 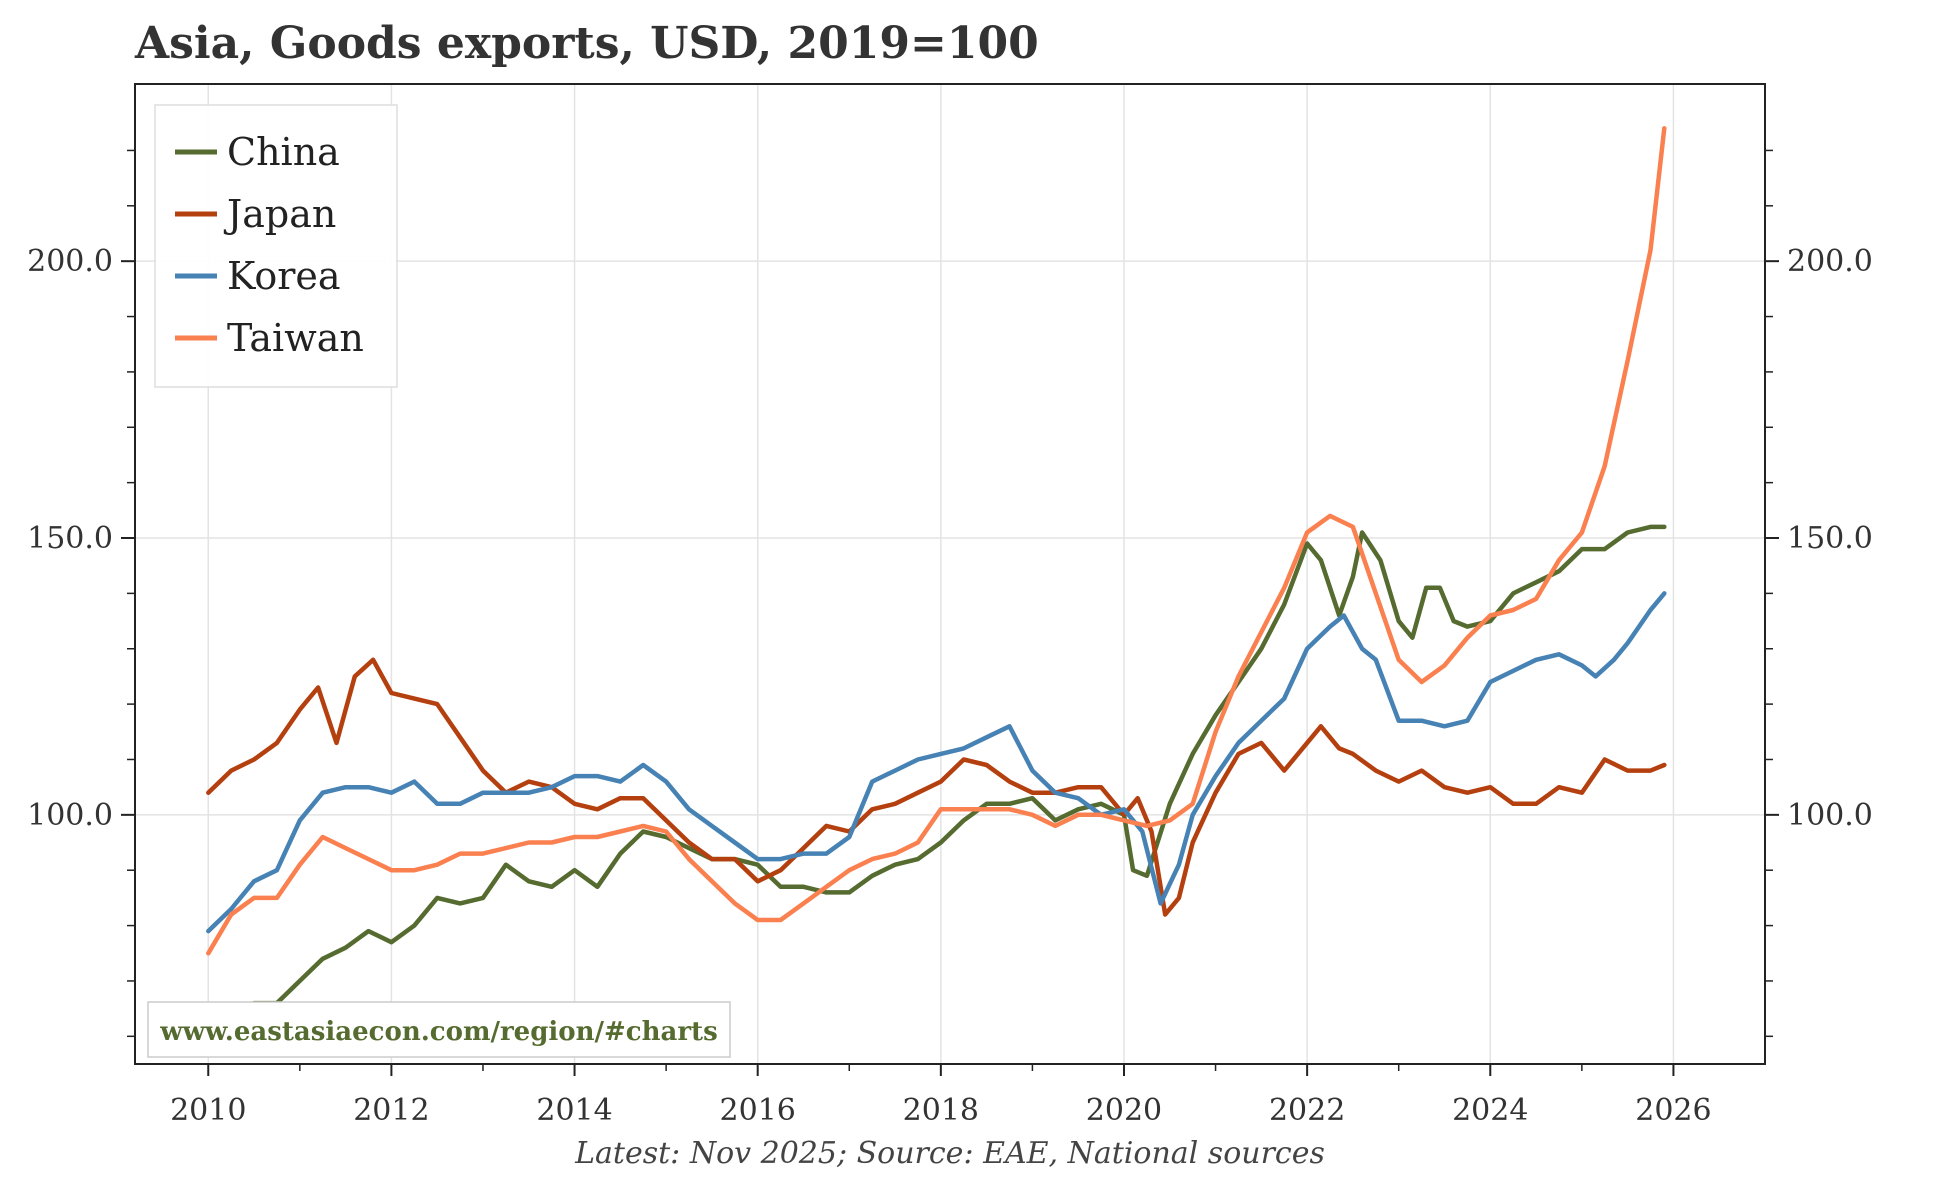 I want to click on y-tick-label-left: 150.0, so click(x=70, y=538).